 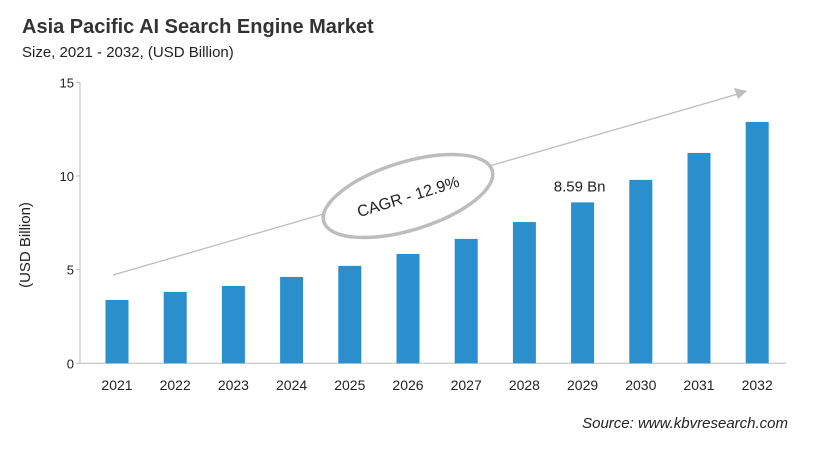 What do you see at coordinates (641, 271) in the screenshot?
I see `bar-2030` at bounding box center [641, 271].